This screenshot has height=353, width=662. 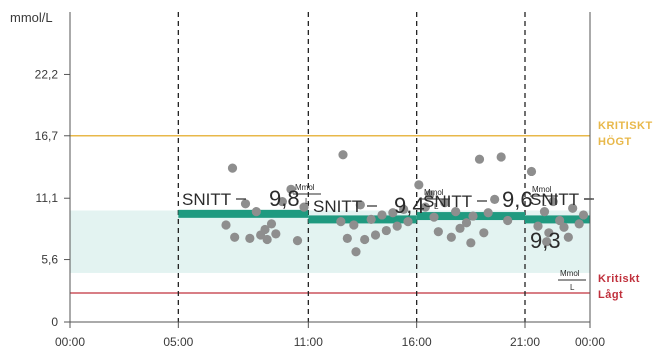 I want to click on x-tick-label: 11:00, so click(x=308, y=342).